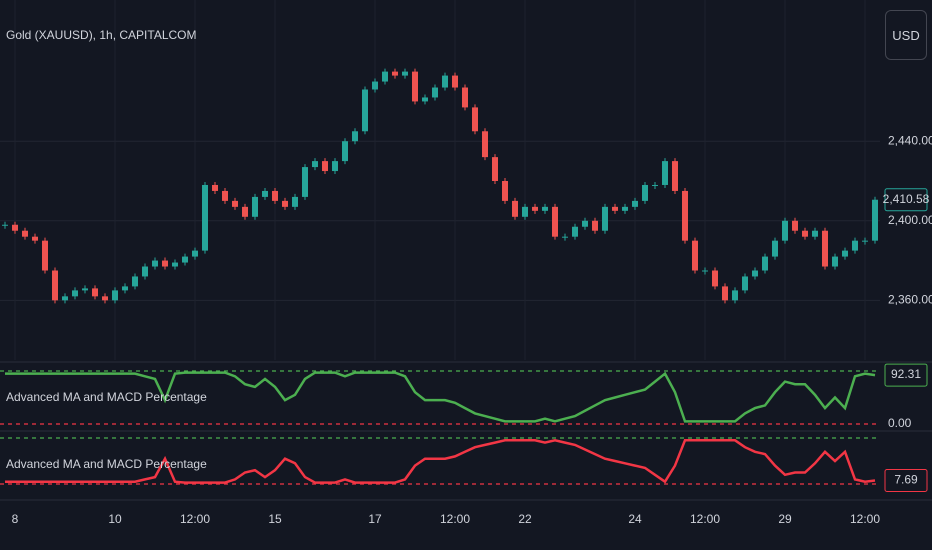 Image resolution: width=932 pixels, height=550 pixels. Describe the element at coordinates (375, 519) in the screenshot. I see `x-tick-label: 17` at that location.